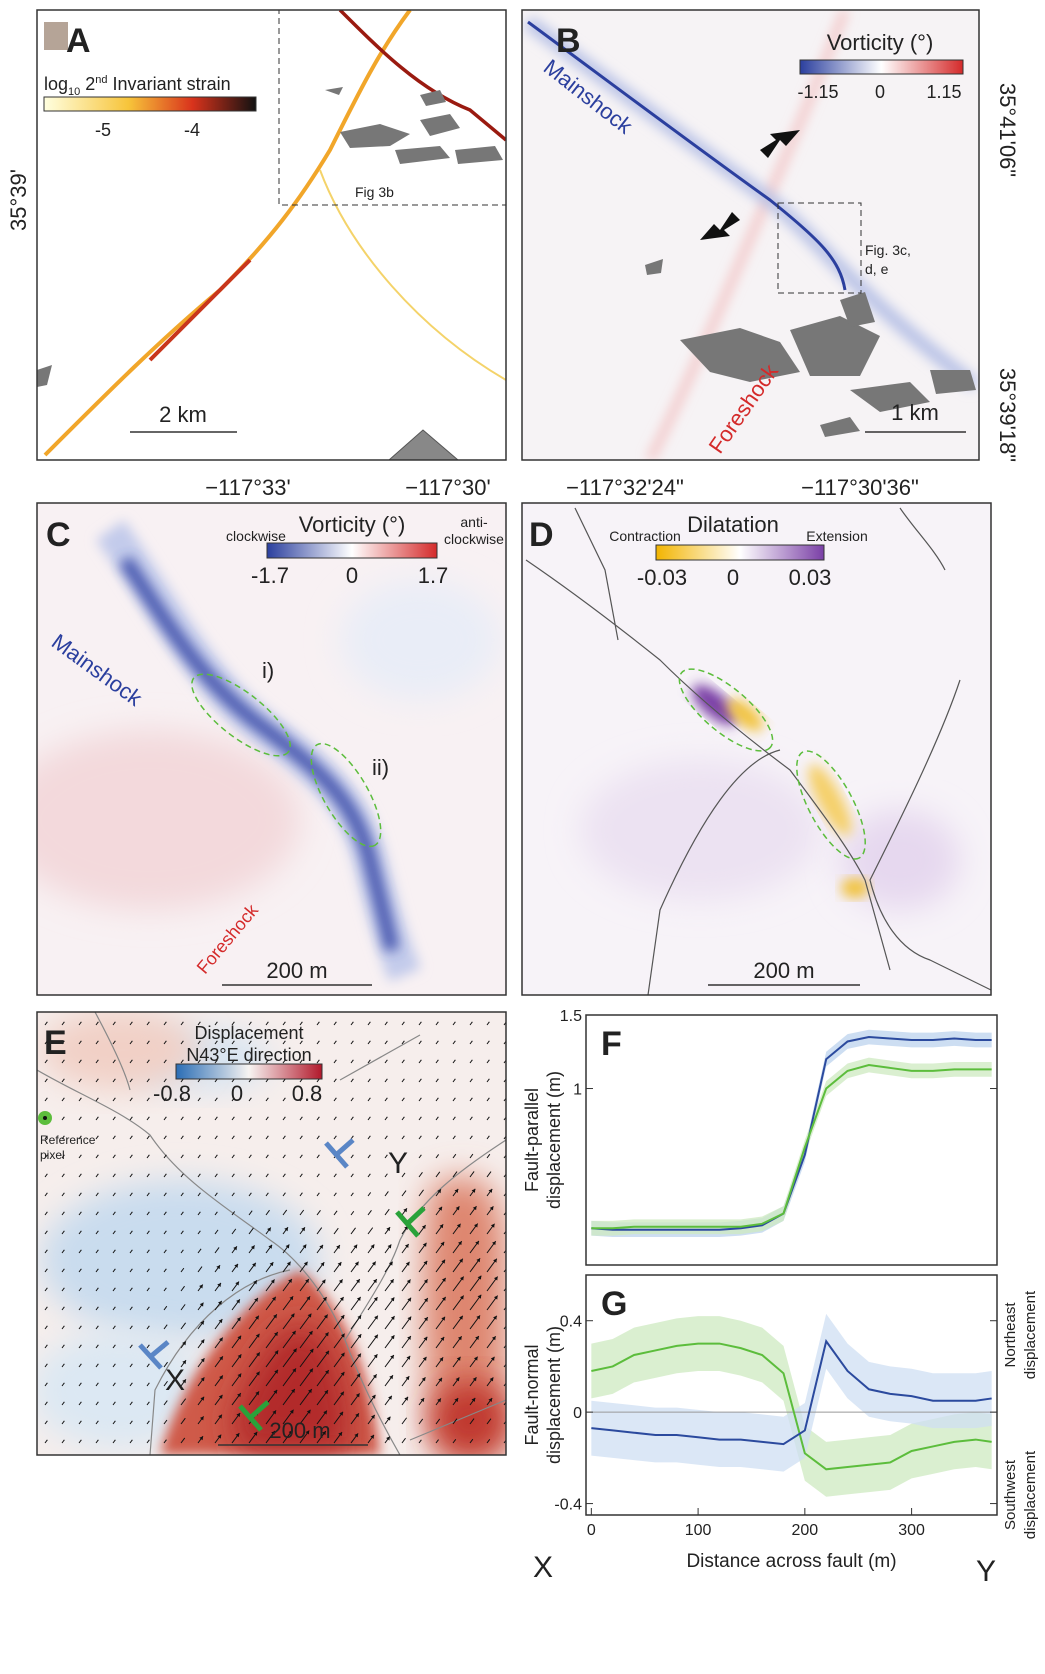 Image resolution: width=1045 pixels, height=1674 pixels. I want to click on longitude-label: −117°30'36", so click(860, 487).